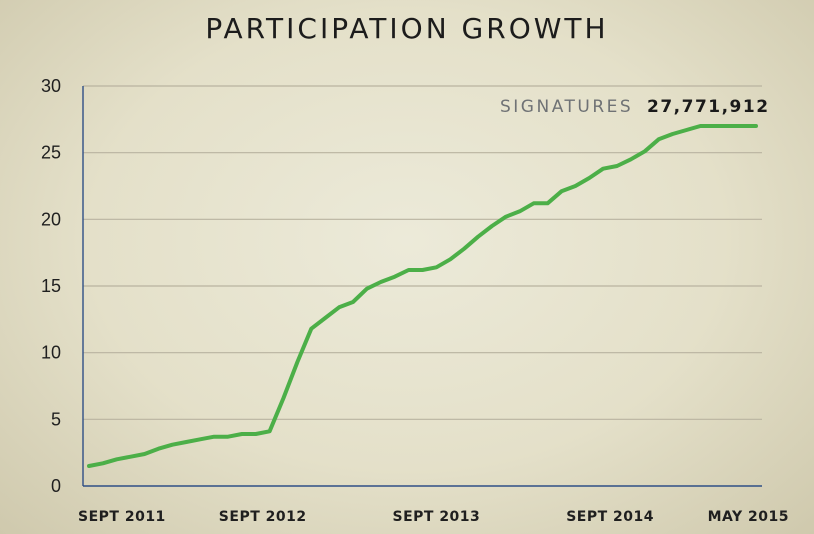  I want to click on x-tick-label-3: SEPT 2014, so click(610, 517).